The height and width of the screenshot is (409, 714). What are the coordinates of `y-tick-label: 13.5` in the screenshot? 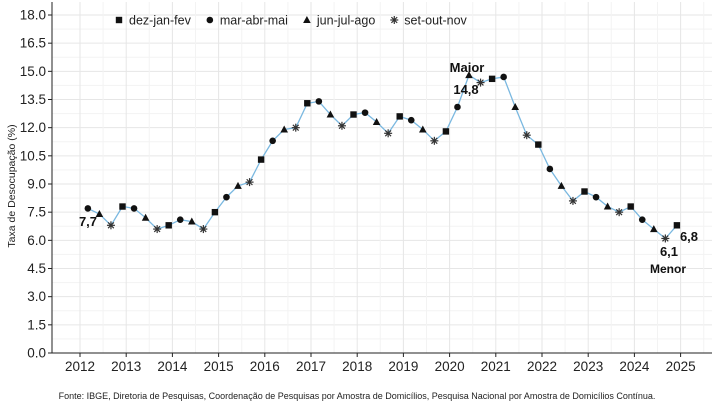 It's located at (33, 99).